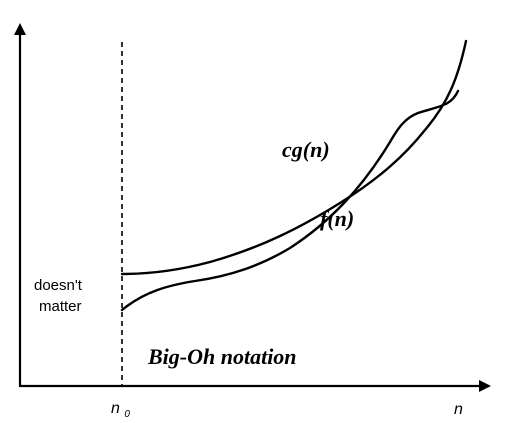  What do you see at coordinates (337, 218) in the screenshot?
I see `f-curve-label: f(n)` at bounding box center [337, 218].